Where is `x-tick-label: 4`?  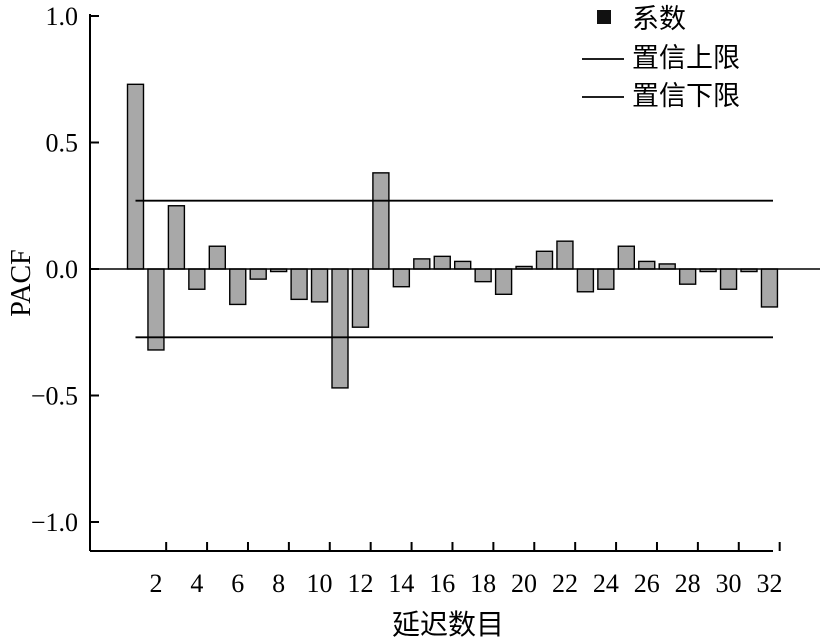
x-tick-label: 4 is located at coordinates (196, 583).